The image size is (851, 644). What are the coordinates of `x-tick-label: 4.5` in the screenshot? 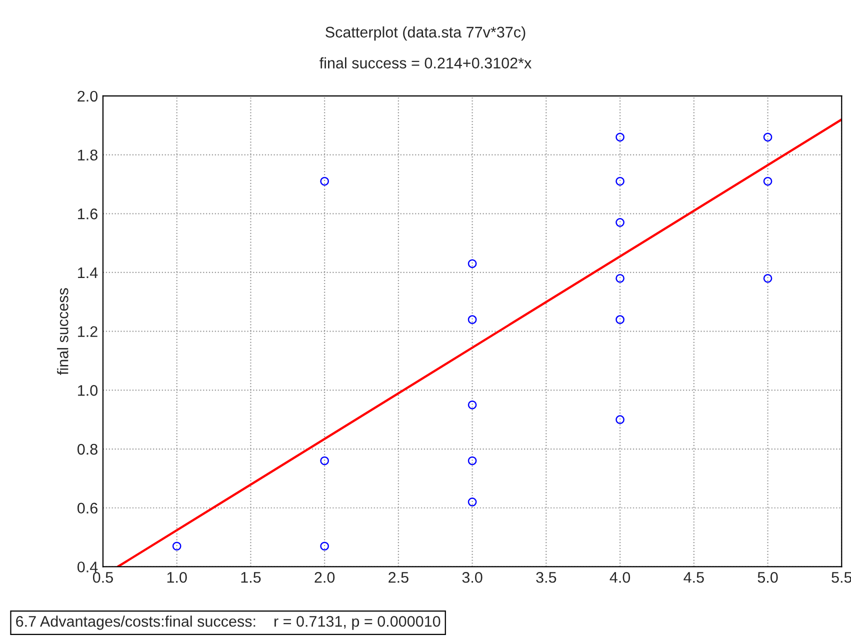 It's located at (694, 577).